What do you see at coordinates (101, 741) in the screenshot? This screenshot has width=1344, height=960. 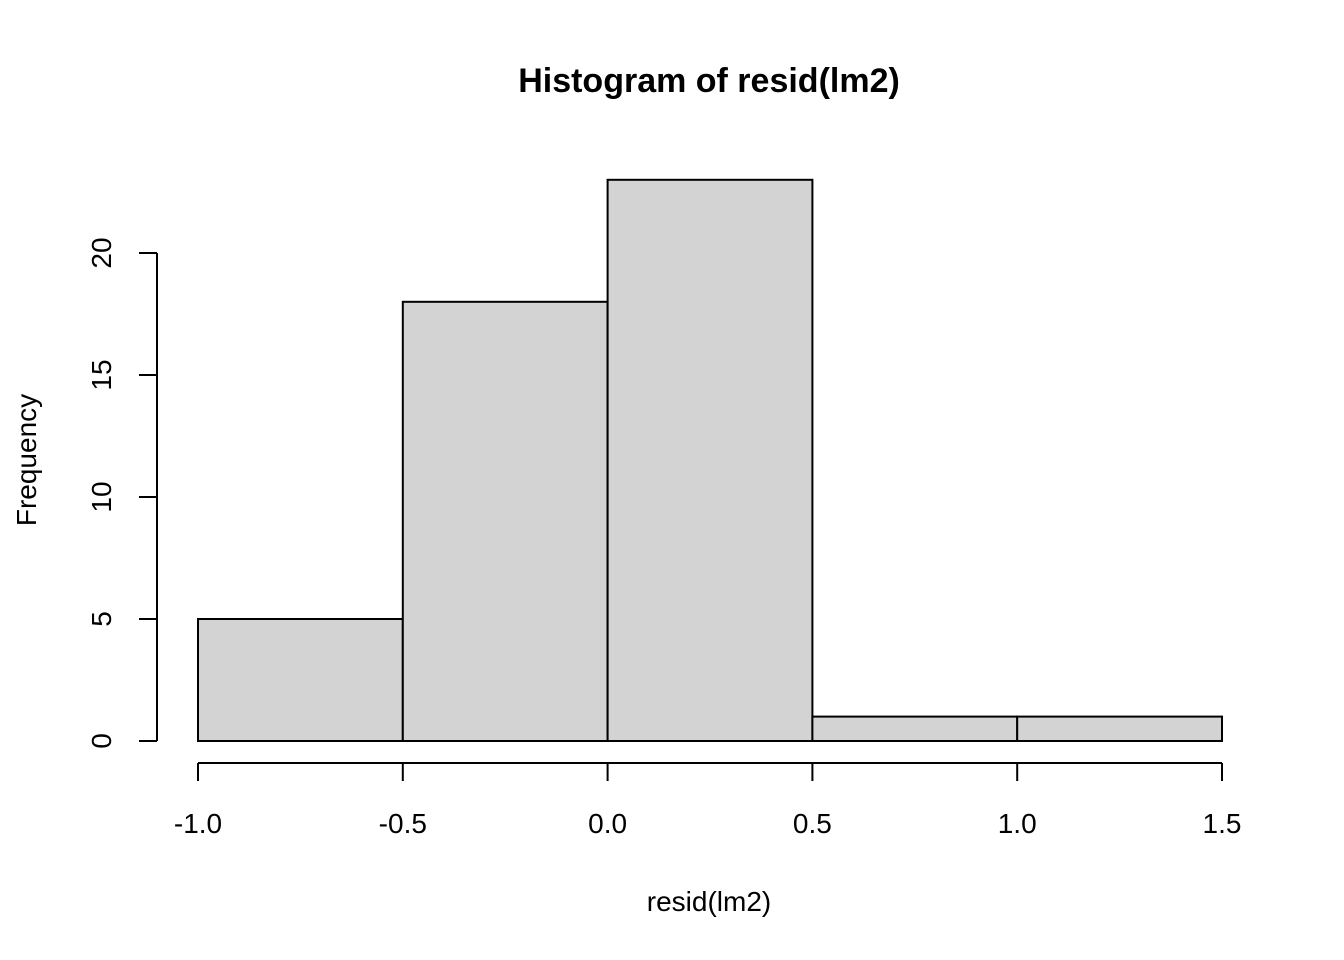 I see `y-tick-label: 0` at bounding box center [101, 741].